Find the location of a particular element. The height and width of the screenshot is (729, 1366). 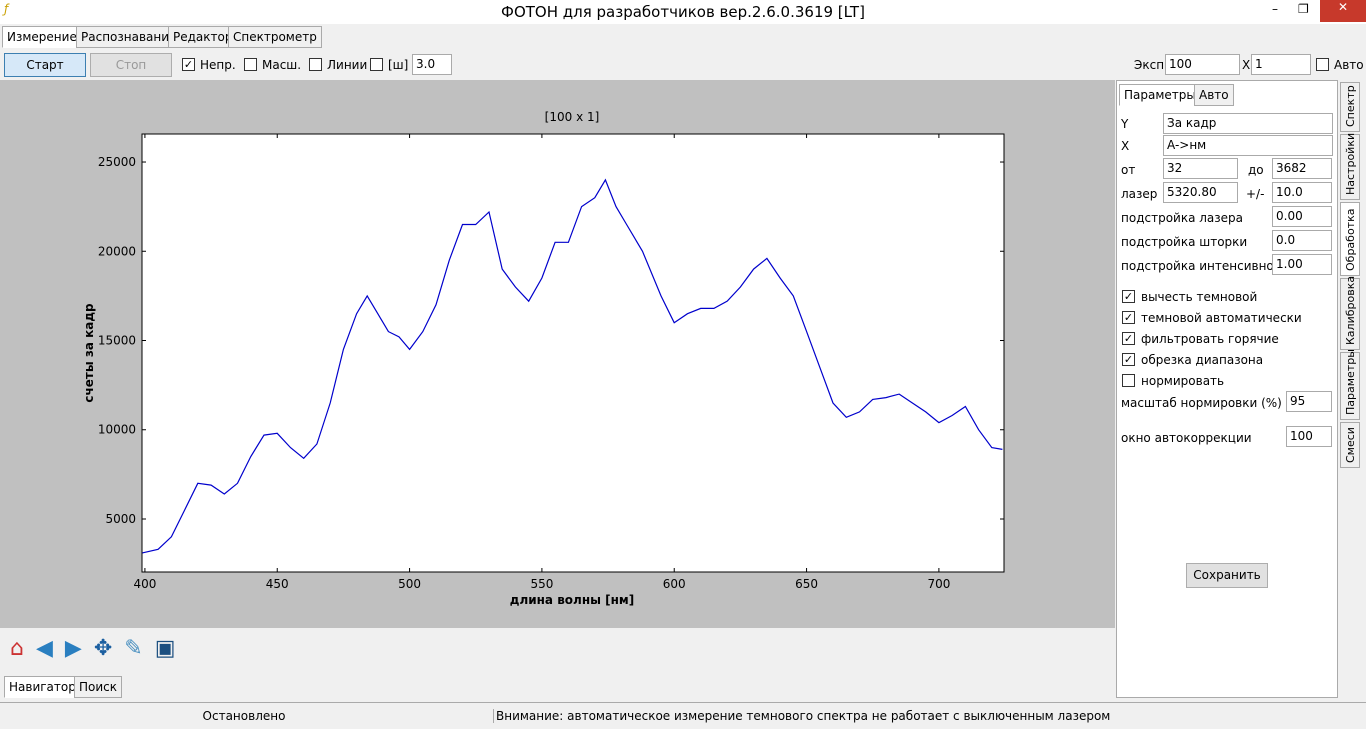

input: 0.00 is located at coordinates (1302, 216).